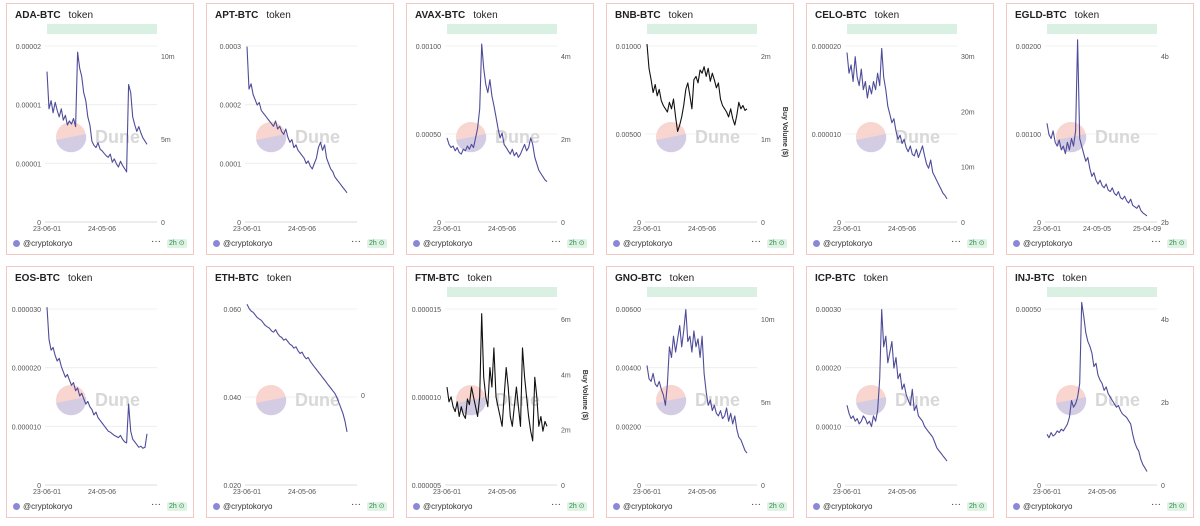 This screenshot has height=526, width=1200. What do you see at coordinates (826, 47) in the screenshot?
I see `y-tick-label: 0.000020` at bounding box center [826, 47].